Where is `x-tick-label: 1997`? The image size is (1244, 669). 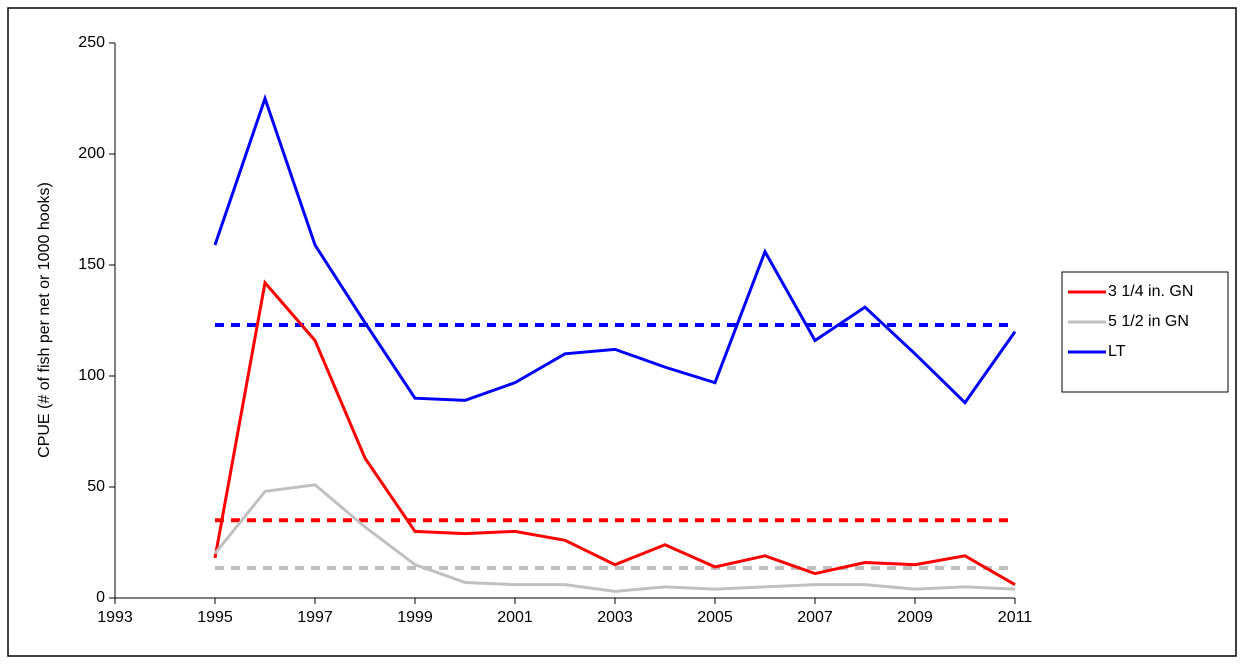 x-tick-label: 1997 is located at coordinates (315, 617).